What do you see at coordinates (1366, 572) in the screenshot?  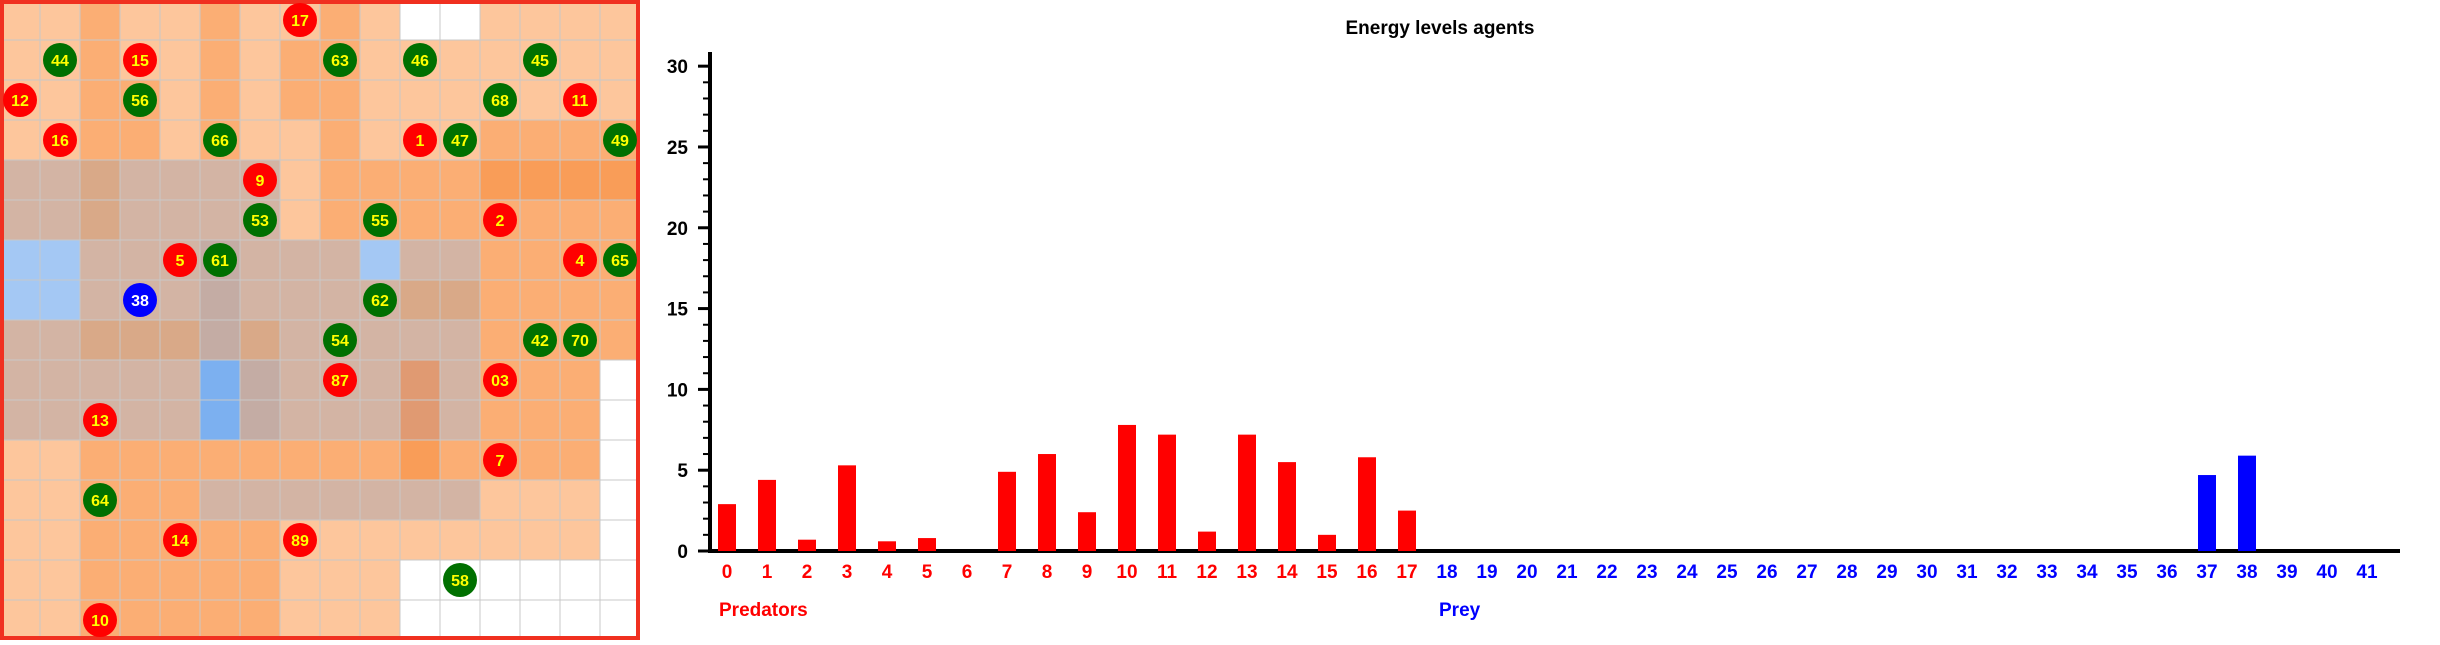 I see `x-tick-label: 16` at bounding box center [1366, 572].